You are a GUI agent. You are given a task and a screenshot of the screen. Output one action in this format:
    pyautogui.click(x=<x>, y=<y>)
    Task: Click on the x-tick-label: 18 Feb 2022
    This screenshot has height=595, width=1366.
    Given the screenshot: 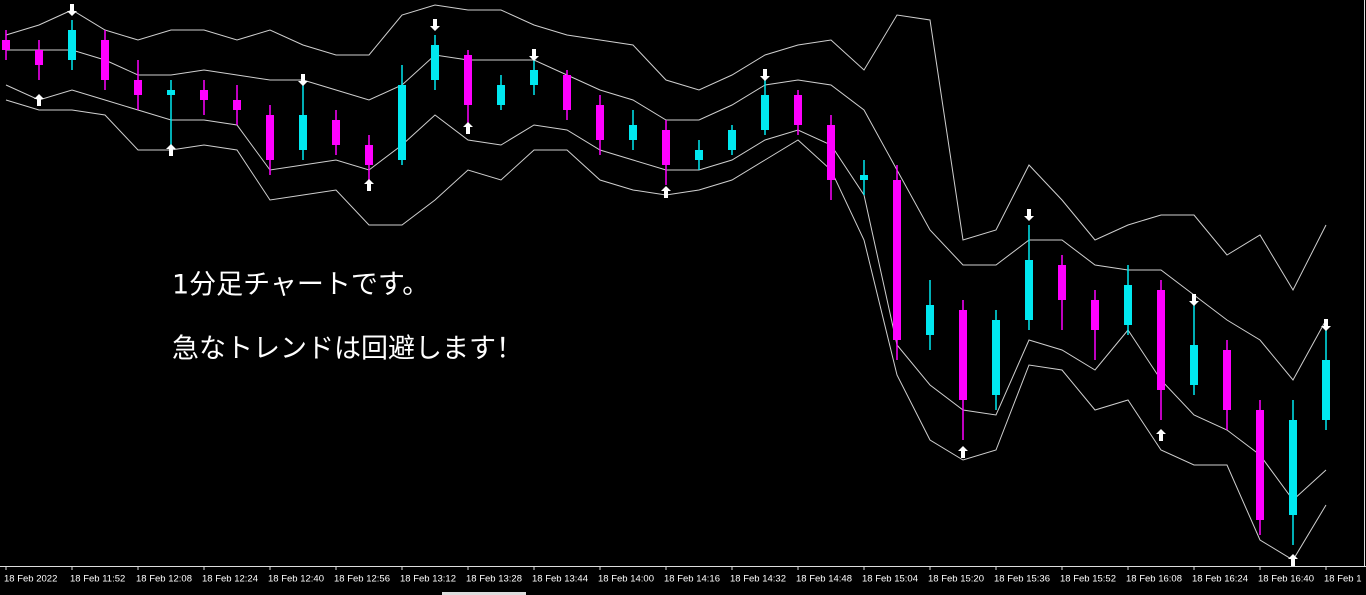 What is the action you would take?
    pyautogui.click(x=30, y=579)
    